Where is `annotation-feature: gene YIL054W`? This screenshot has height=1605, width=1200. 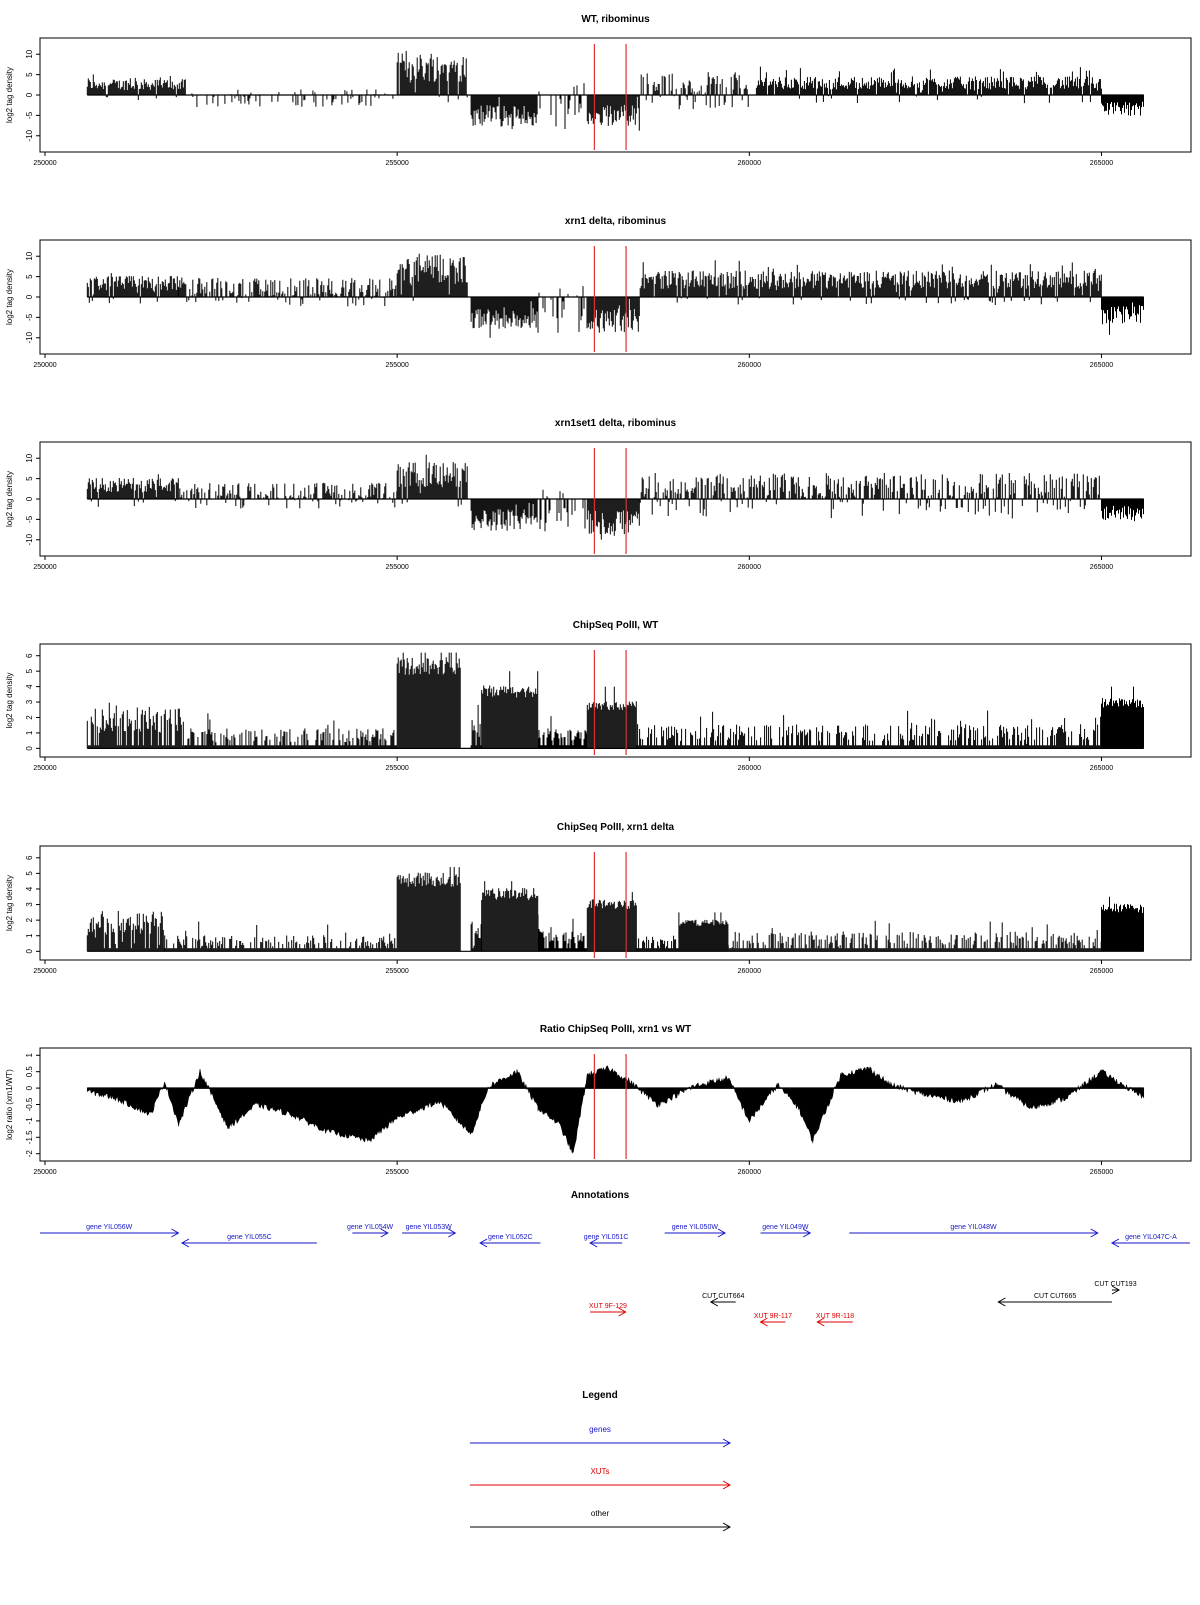 annotation-feature: gene YIL054W is located at coordinates (370, 1230).